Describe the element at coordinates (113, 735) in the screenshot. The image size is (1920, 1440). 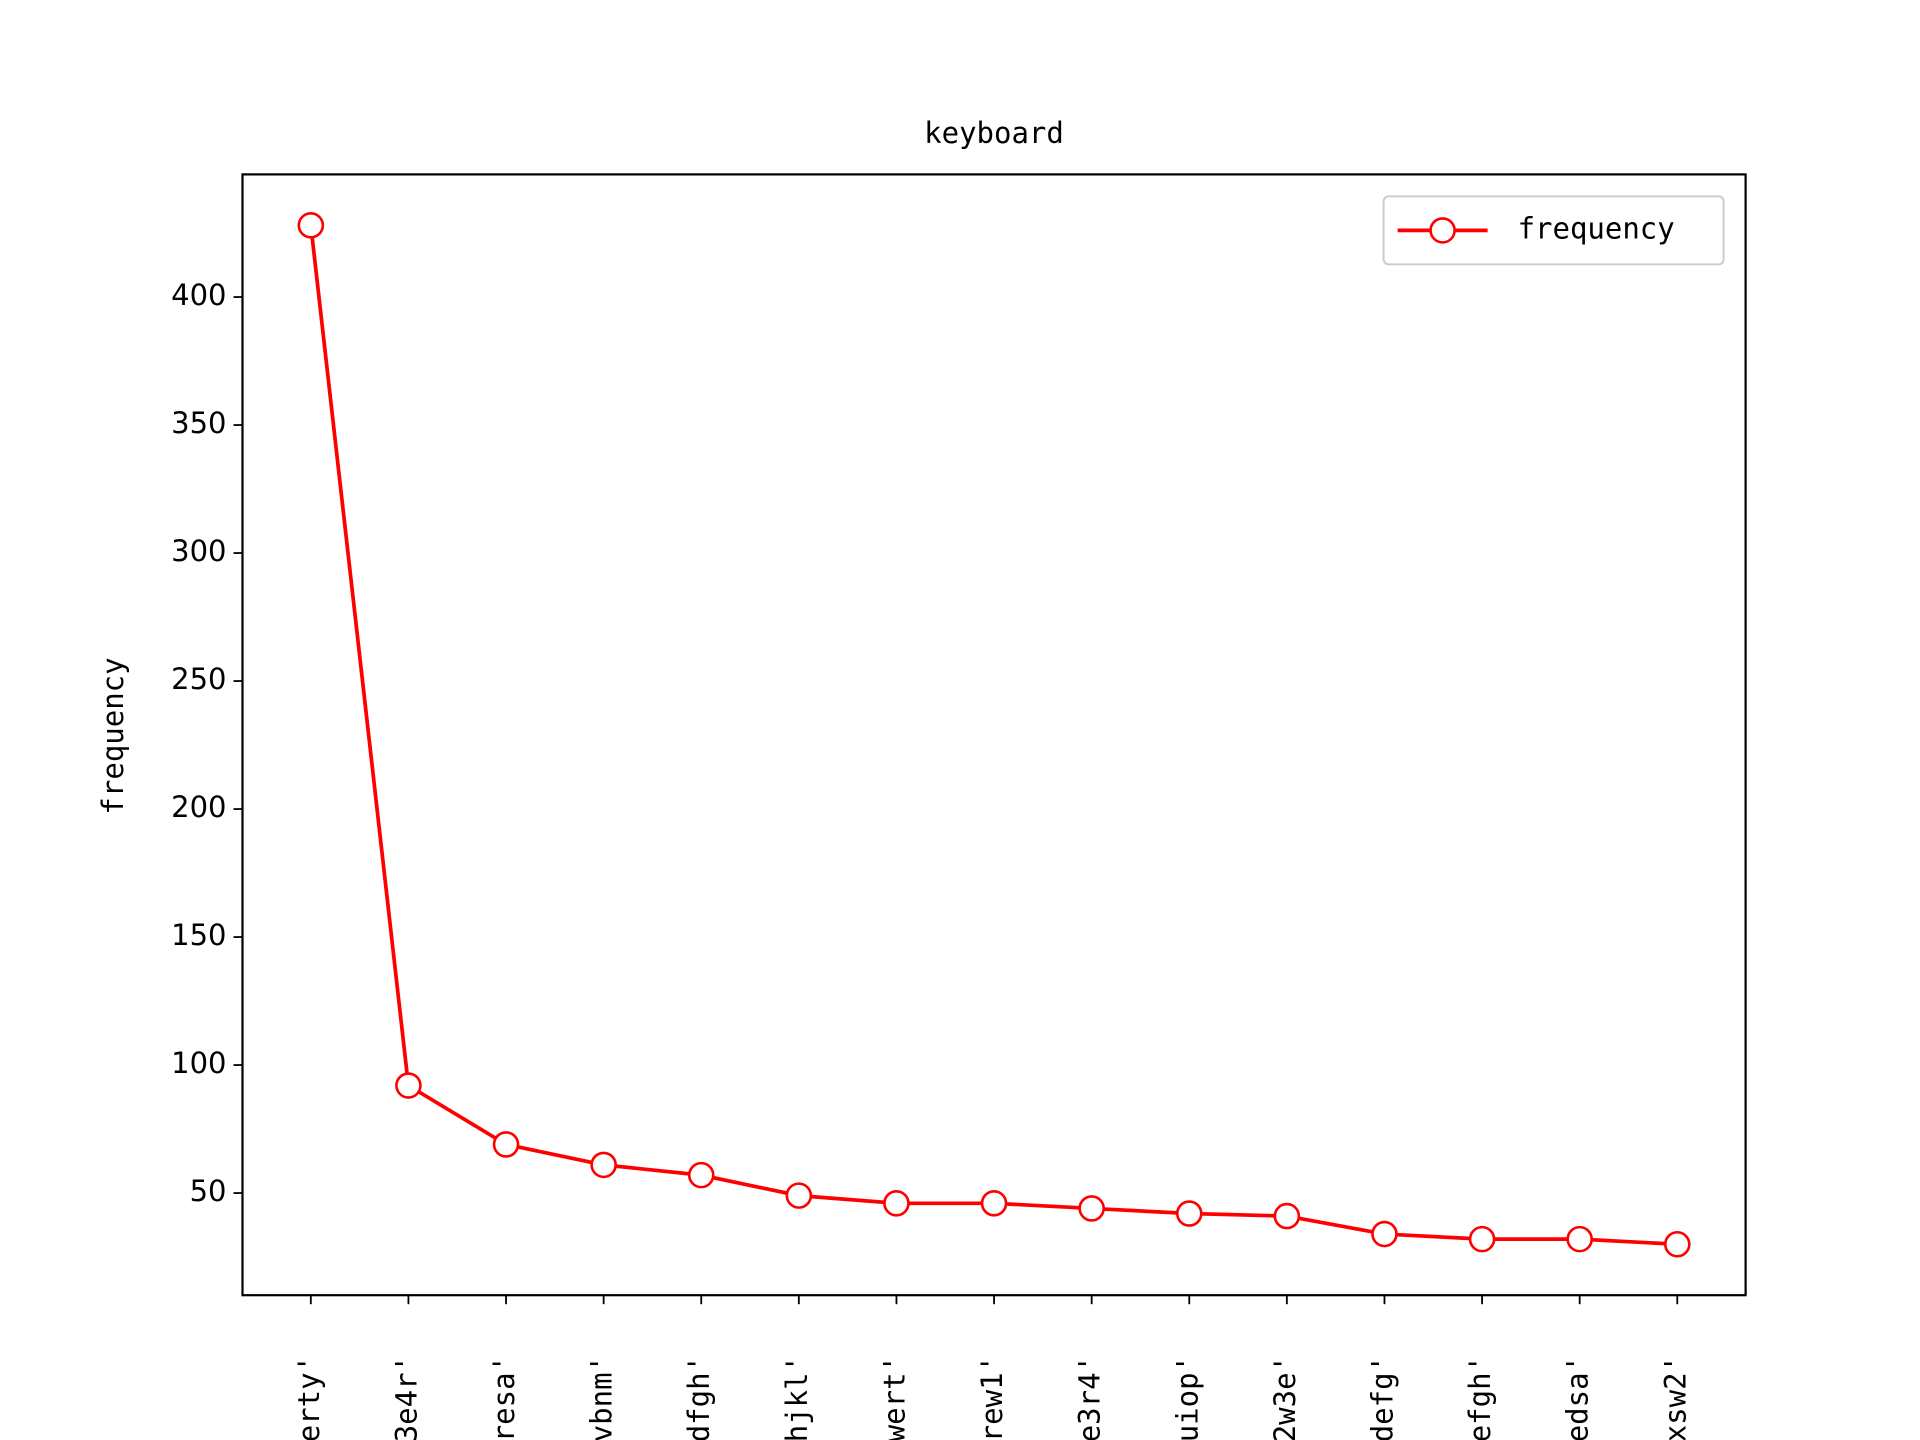
I see `y-axis-label: frequency` at that location.